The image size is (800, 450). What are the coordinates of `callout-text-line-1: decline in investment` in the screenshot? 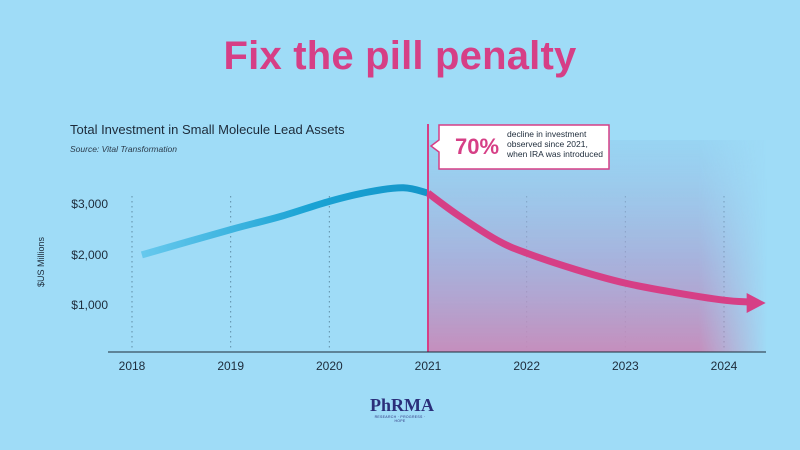 It's located at (547, 134).